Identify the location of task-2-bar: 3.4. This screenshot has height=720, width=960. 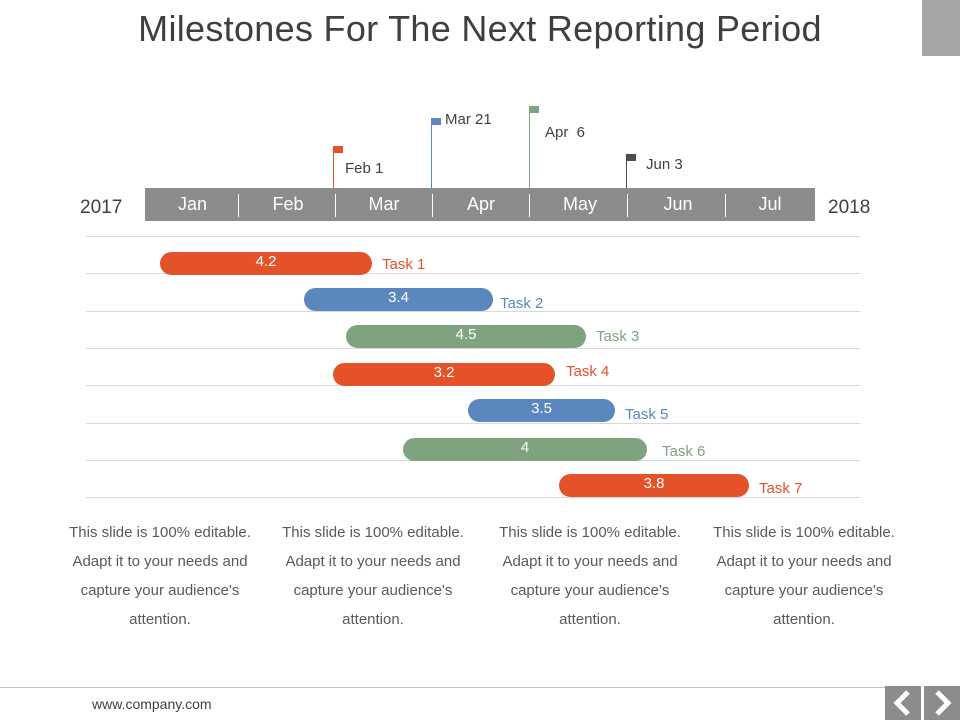
(398, 299).